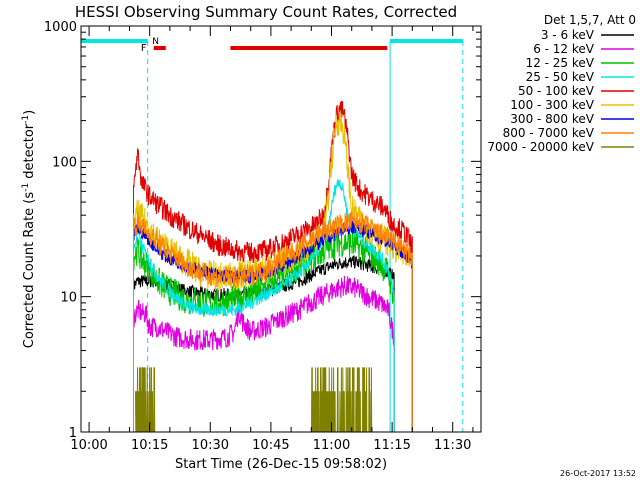 This screenshot has height=480, width=640. What do you see at coordinates (564, 49) in the screenshot?
I see `legend-entry-label: 6 - 12 keV` at bounding box center [564, 49].